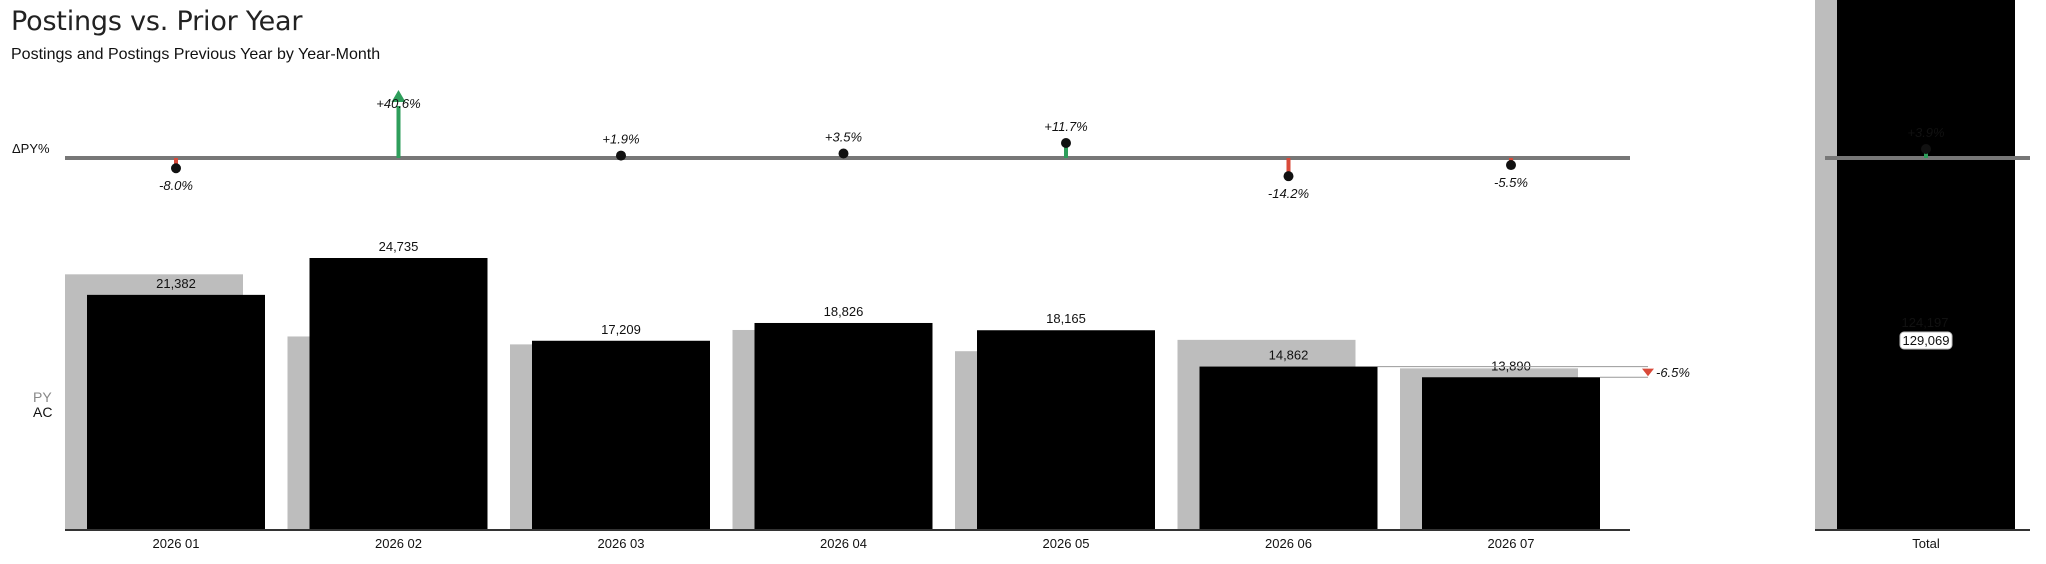 This screenshot has width=2046, height=564. Describe the element at coordinates (1511, 182) in the screenshot. I see `delta-label: -5.5%` at that location.